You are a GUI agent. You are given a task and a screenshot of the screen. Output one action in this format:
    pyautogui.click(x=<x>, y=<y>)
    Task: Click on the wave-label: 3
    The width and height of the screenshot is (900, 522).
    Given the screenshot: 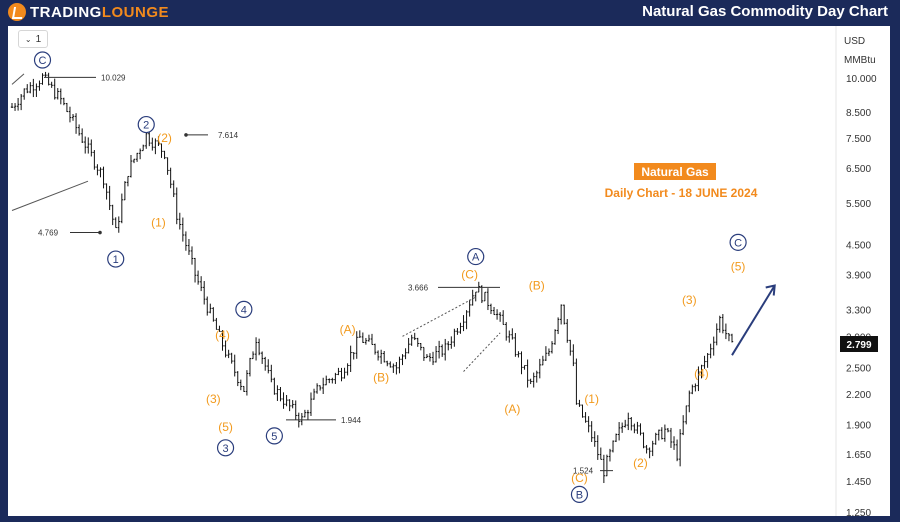 What is the action you would take?
    pyautogui.click(x=225, y=449)
    